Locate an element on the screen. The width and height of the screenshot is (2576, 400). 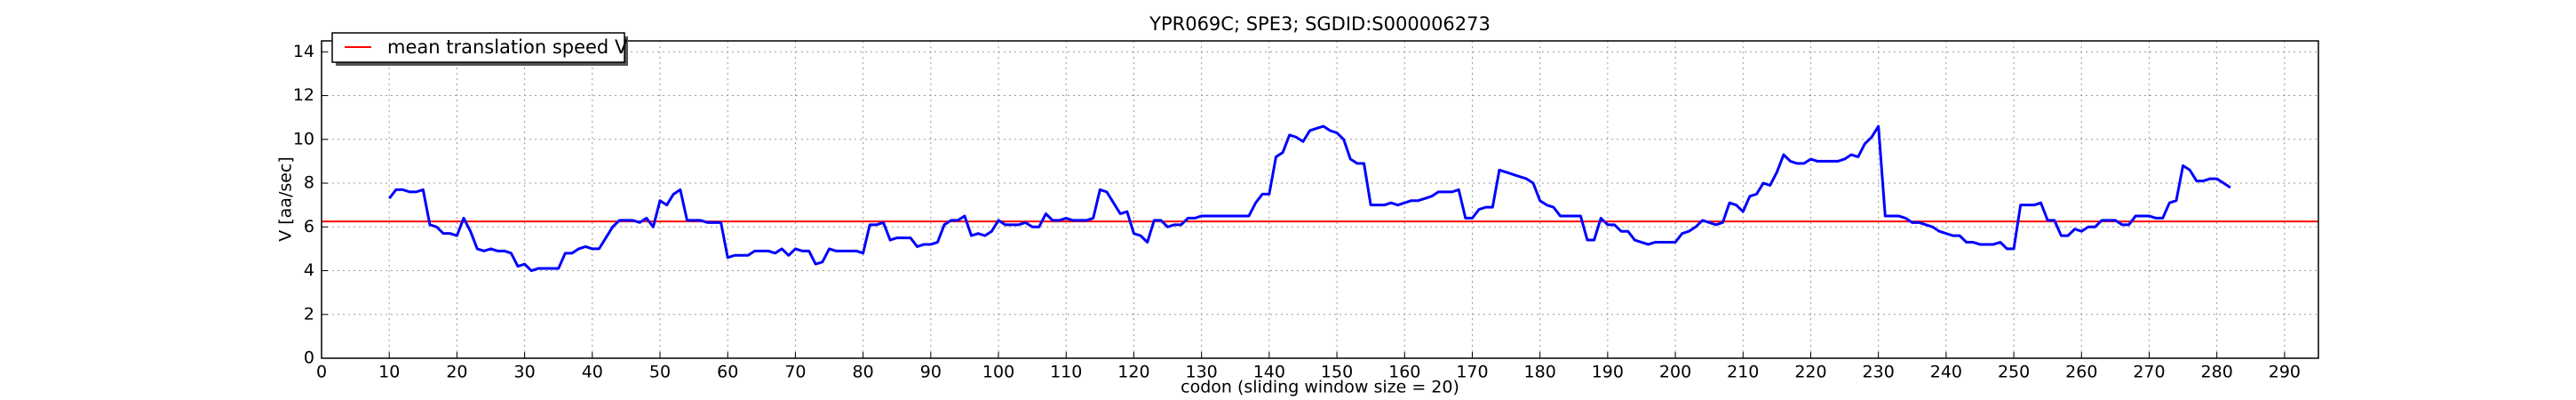
x-tick-label: 290 is located at coordinates (2285, 372).